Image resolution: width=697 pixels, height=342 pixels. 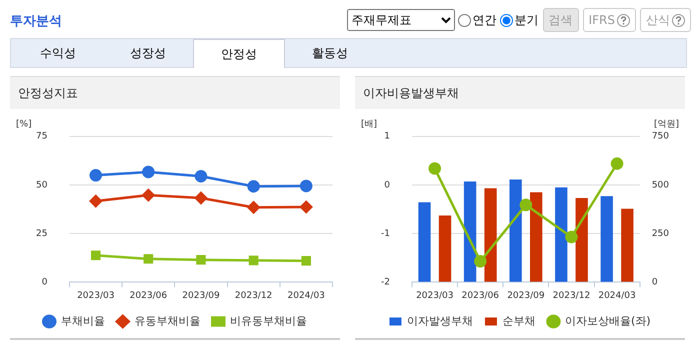 I want to click on y-tick-label: 75, so click(x=42, y=137).